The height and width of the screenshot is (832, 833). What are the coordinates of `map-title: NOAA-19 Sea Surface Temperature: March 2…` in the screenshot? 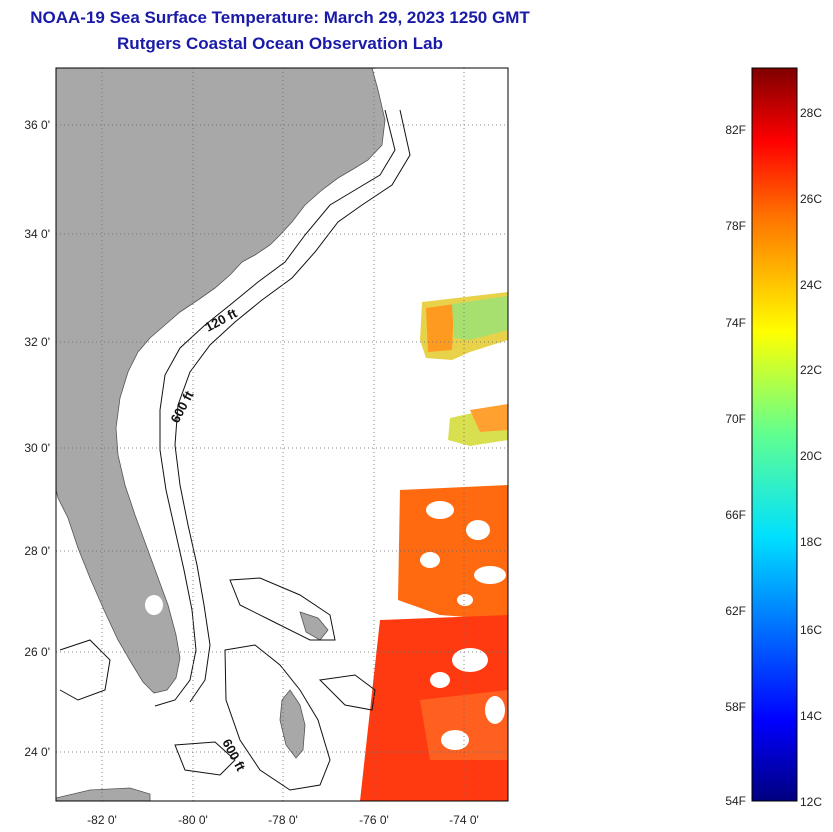 It's located at (280, 17).